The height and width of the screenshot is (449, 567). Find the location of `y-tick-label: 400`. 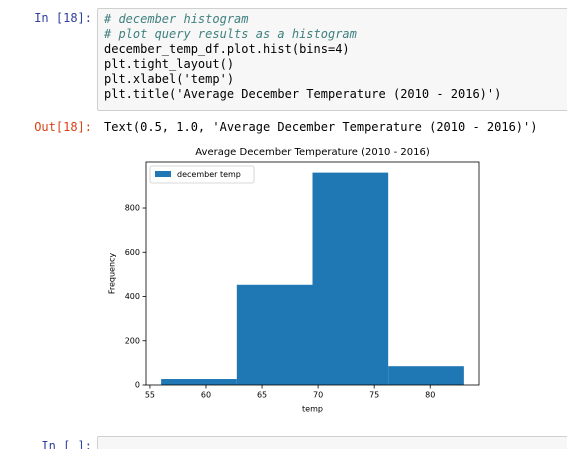

y-tick-label: 400 is located at coordinates (132, 296).